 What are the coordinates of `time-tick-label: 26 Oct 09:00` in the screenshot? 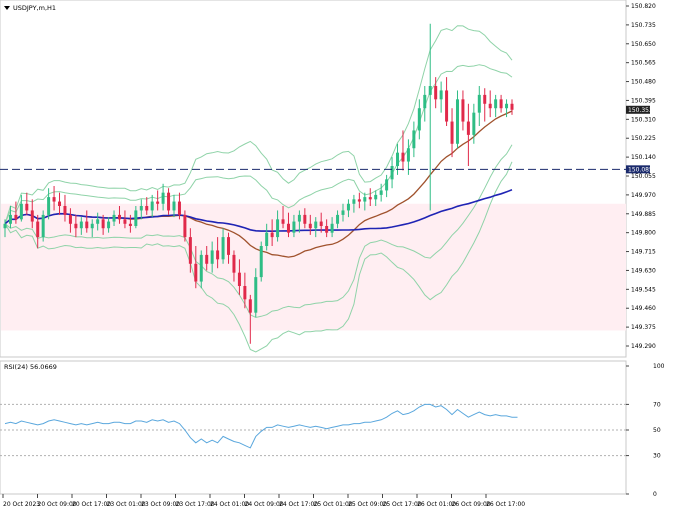 It's located at (471, 504).